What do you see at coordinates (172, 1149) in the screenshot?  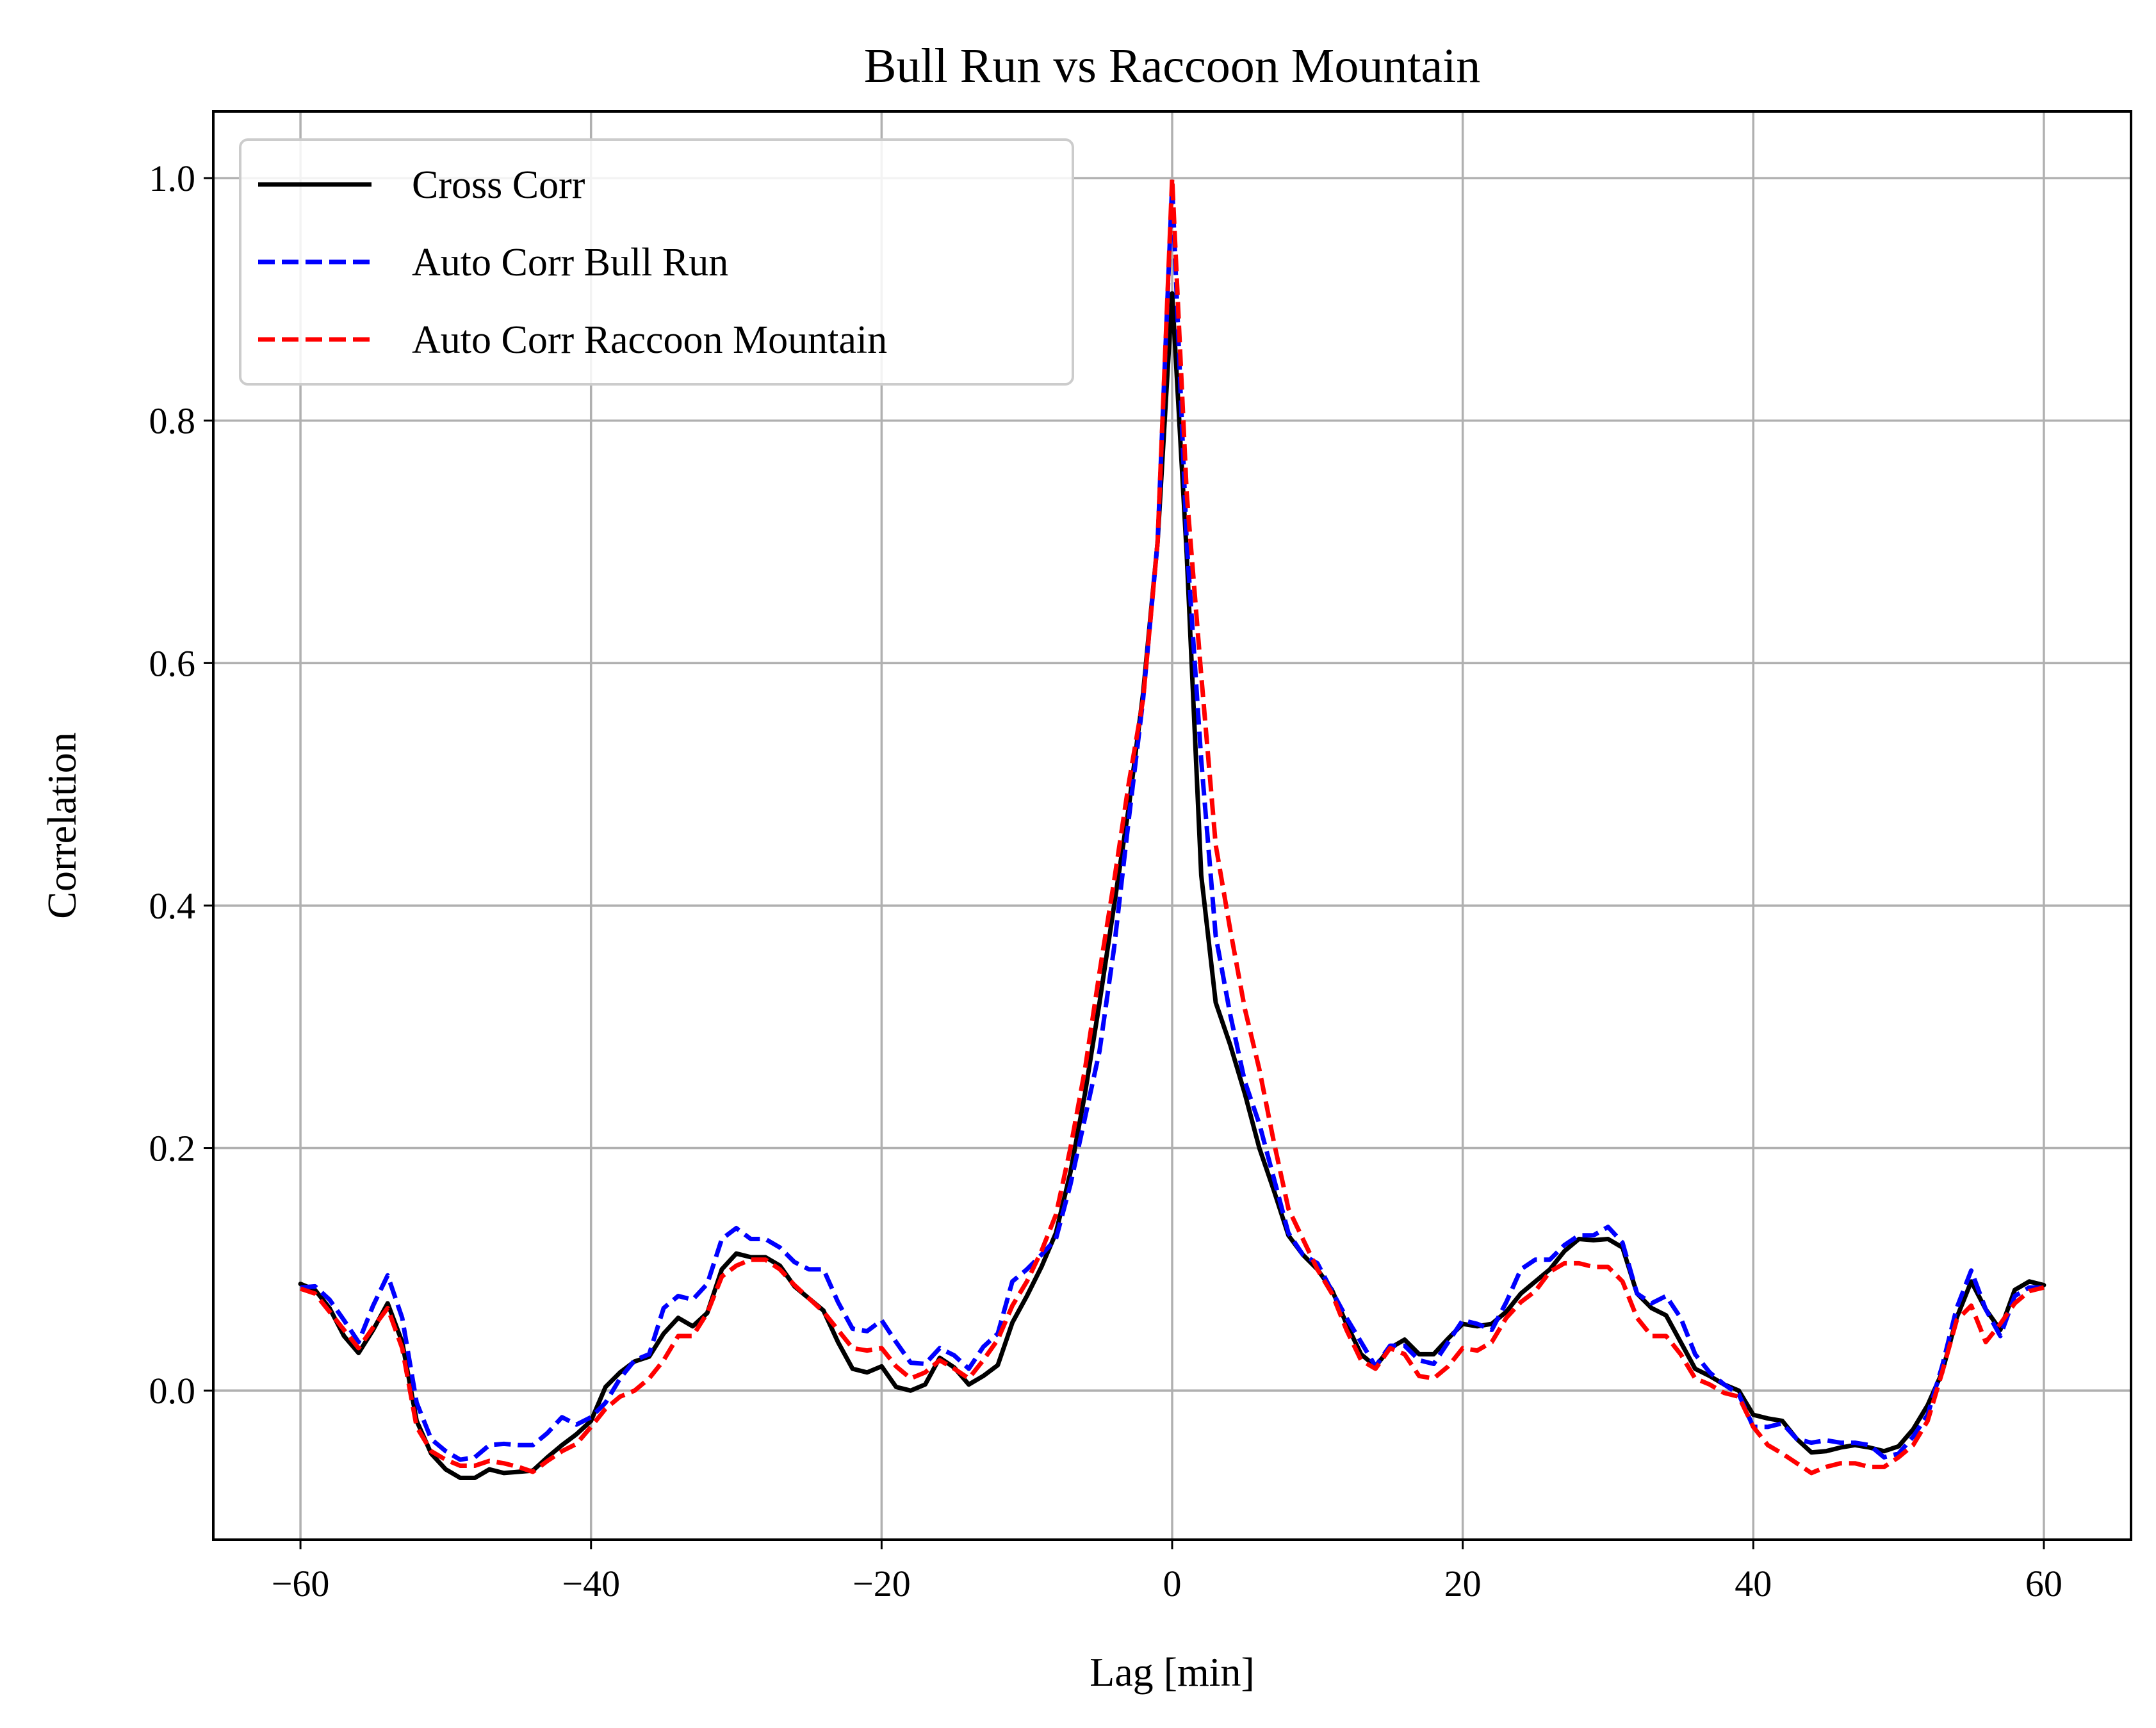 I see `y-tick-label: 0.2` at bounding box center [172, 1149].